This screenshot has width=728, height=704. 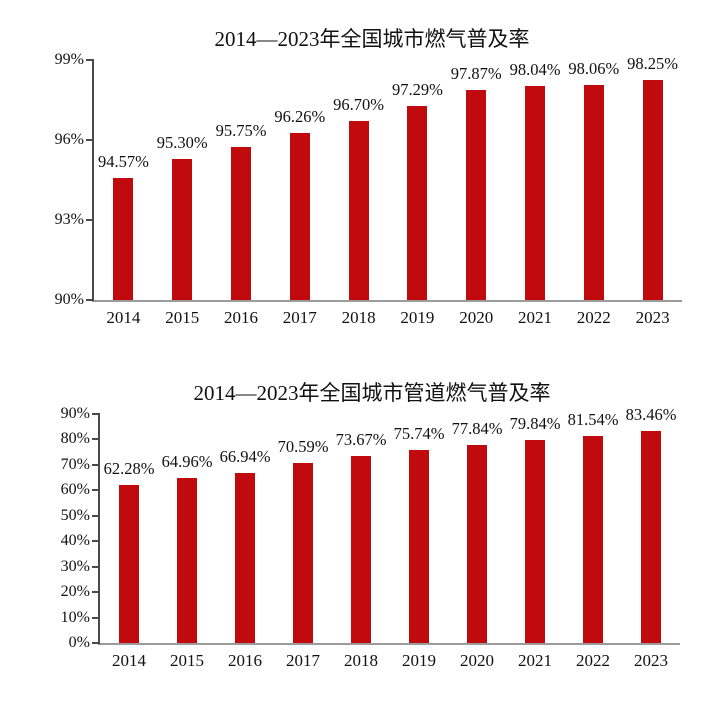 What do you see at coordinates (372, 39) in the screenshot?
I see `chart-title: 2014—2023年全国城市燃气普及率` at bounding box center [372, 39].